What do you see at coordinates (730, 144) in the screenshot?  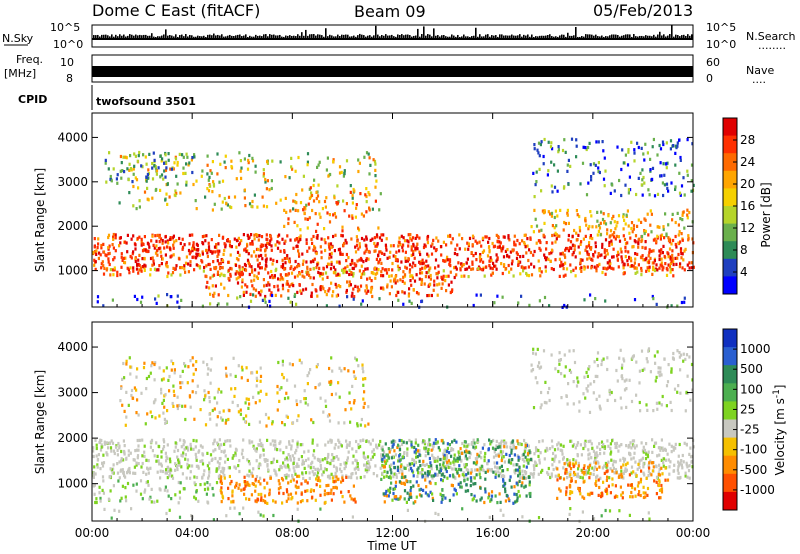 I see `power-colorbar-swatch` at bounding box center [730, 144].